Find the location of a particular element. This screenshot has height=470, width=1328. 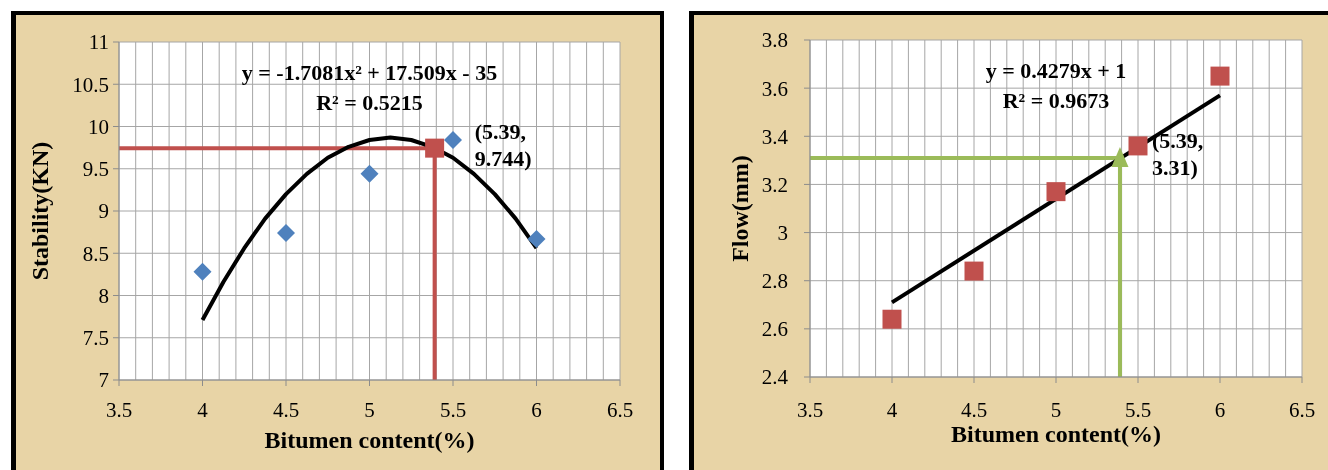

y-tick-label: 10.5 is located at coordinates (90, 84).